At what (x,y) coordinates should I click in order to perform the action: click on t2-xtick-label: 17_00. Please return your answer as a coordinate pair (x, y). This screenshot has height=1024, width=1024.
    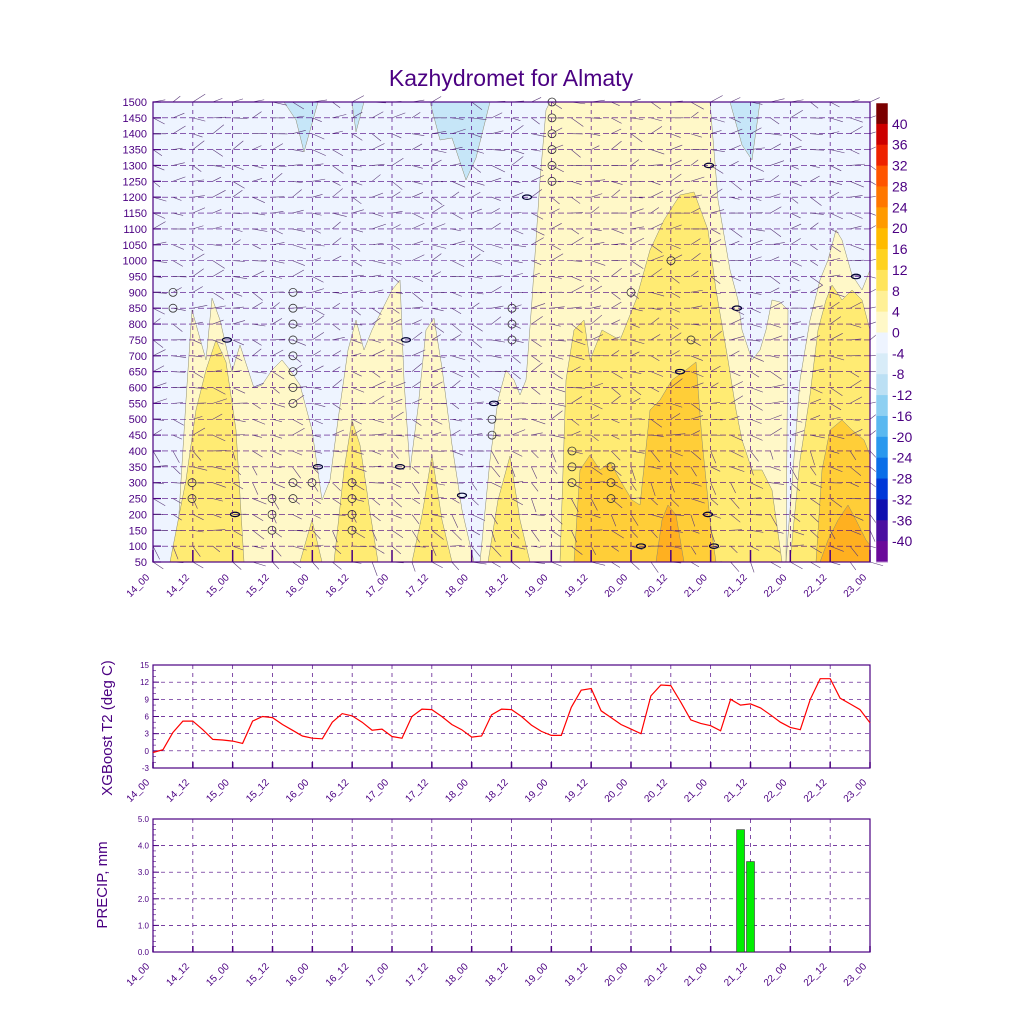
    Looking at the image, I should click on (378, 791).